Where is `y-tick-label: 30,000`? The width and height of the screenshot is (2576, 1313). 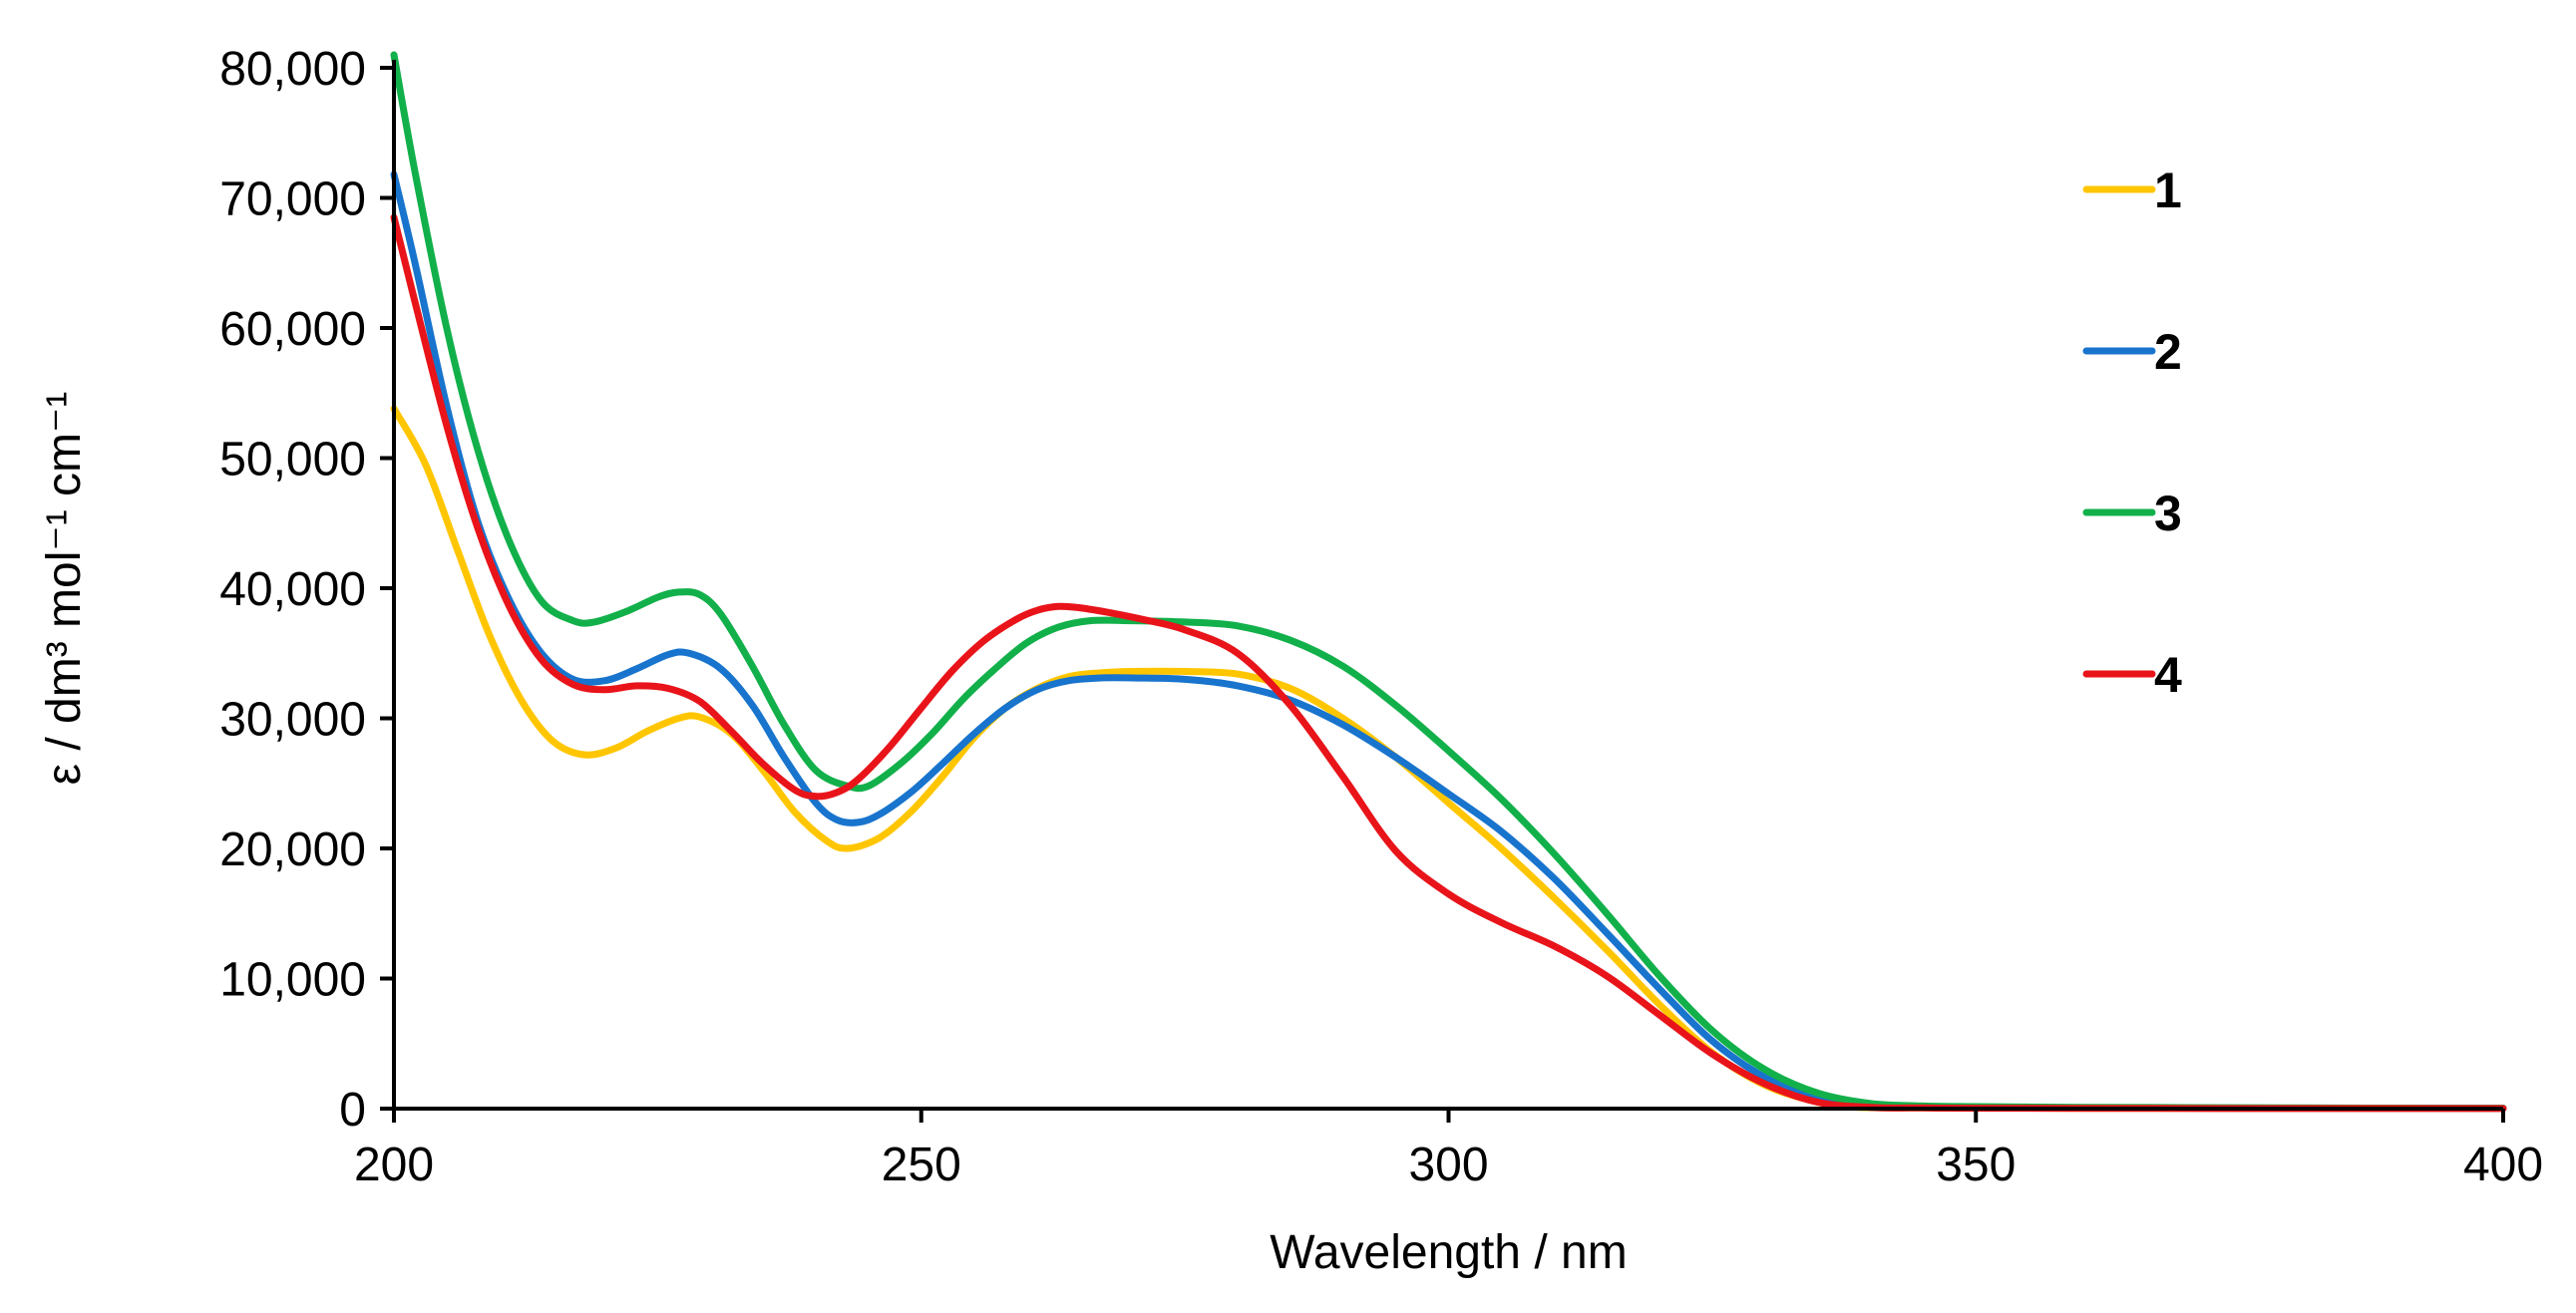
y-tick-label: 30,000 is located at coordinates (292, 721).